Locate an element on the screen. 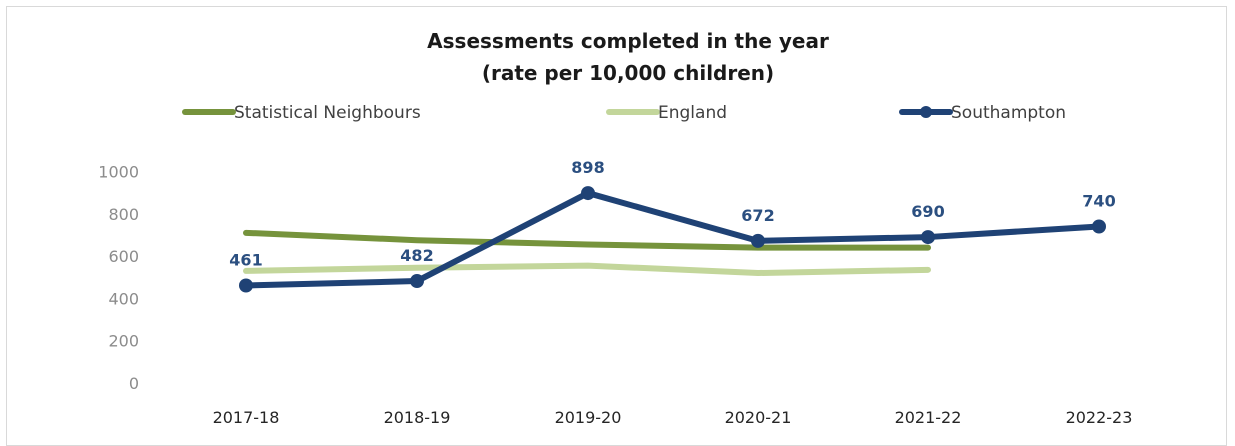 This screenshot has width=1235, height=446. data-label: 672 is located at coordinates (757, 215).